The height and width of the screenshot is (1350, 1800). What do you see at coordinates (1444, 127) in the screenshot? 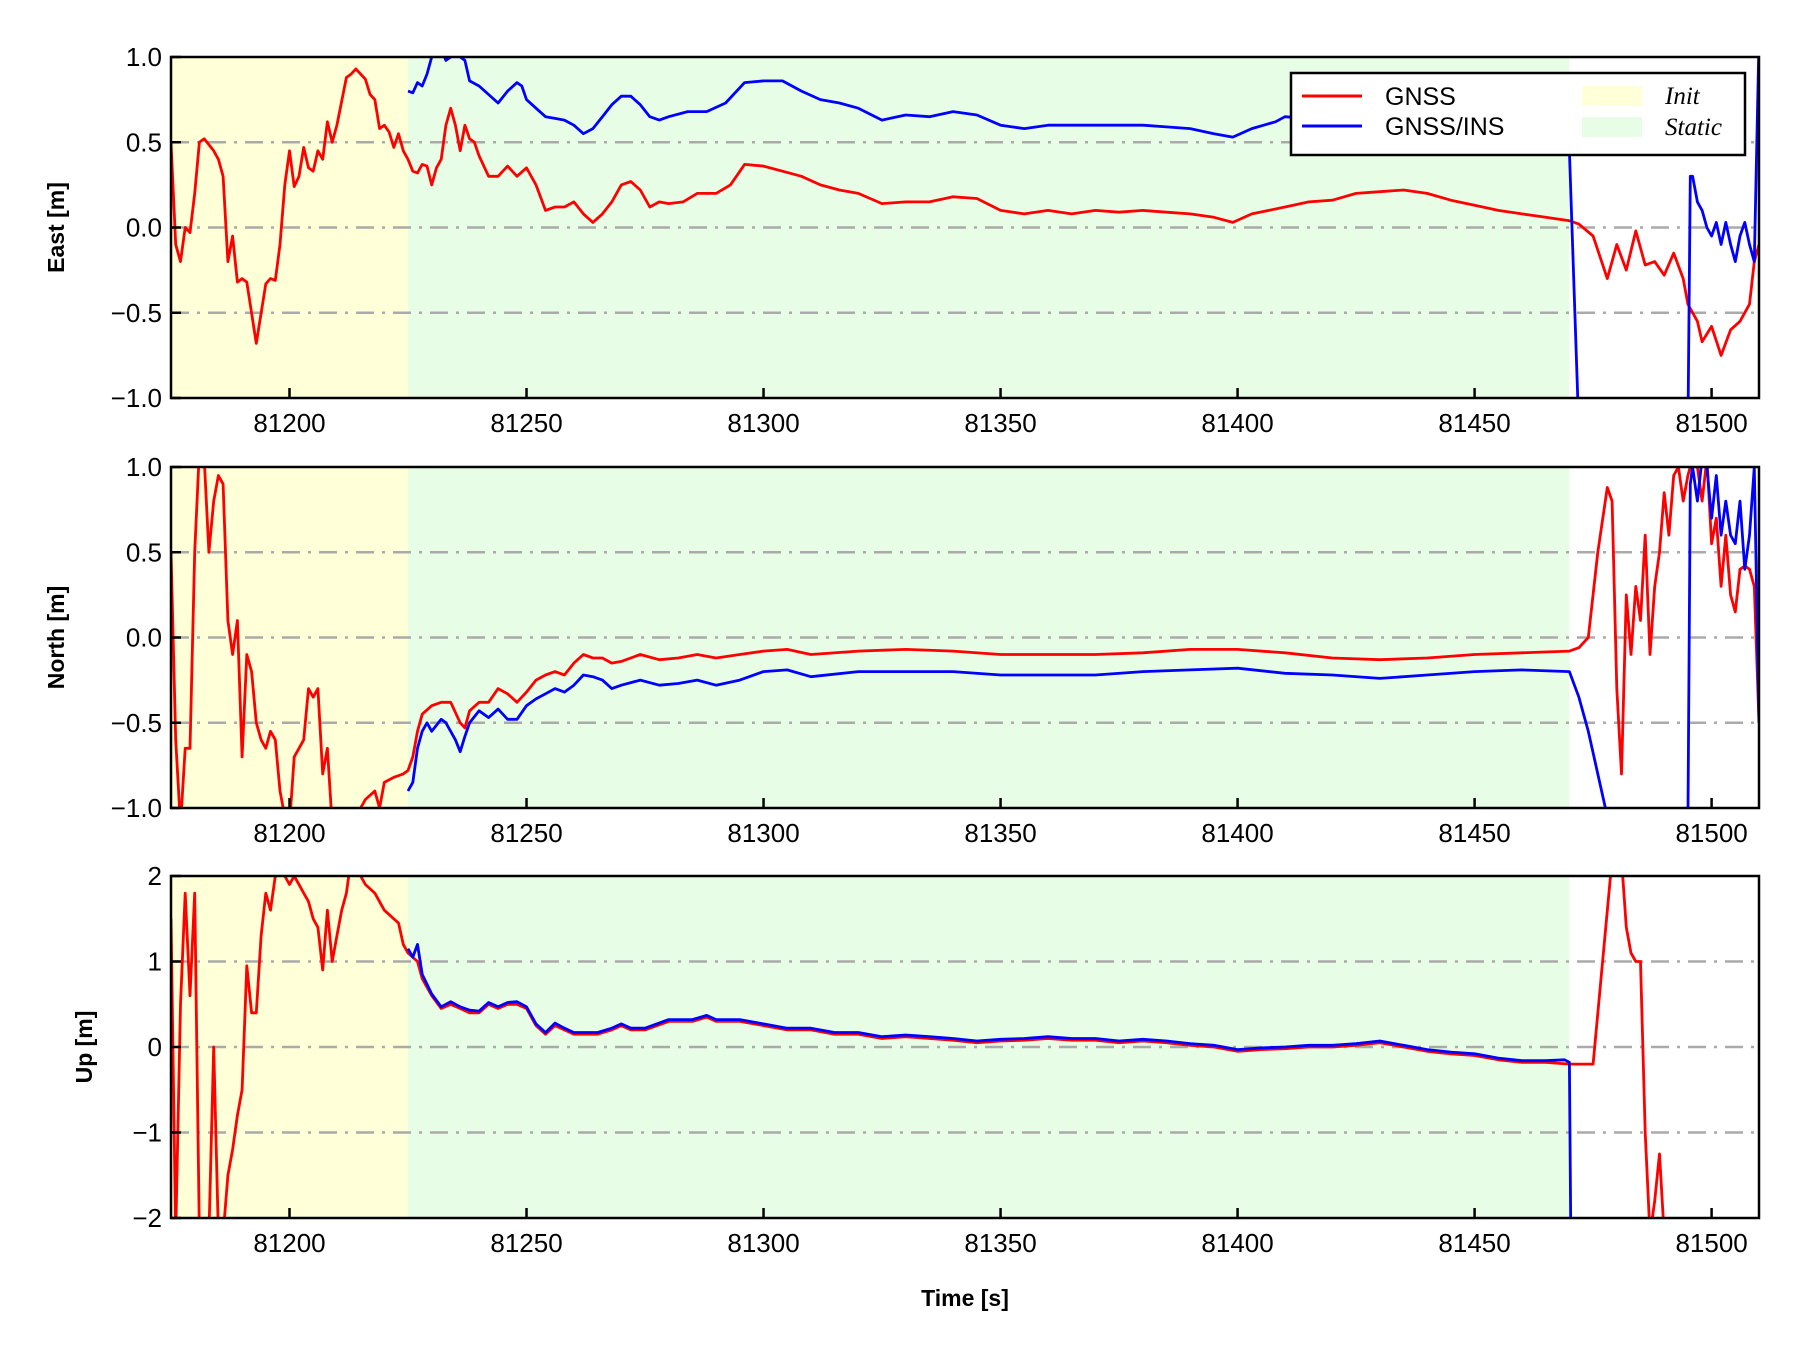
I see `legend-label-gnss-ins: GNSS/INS` at bounding box center [1444, 127].